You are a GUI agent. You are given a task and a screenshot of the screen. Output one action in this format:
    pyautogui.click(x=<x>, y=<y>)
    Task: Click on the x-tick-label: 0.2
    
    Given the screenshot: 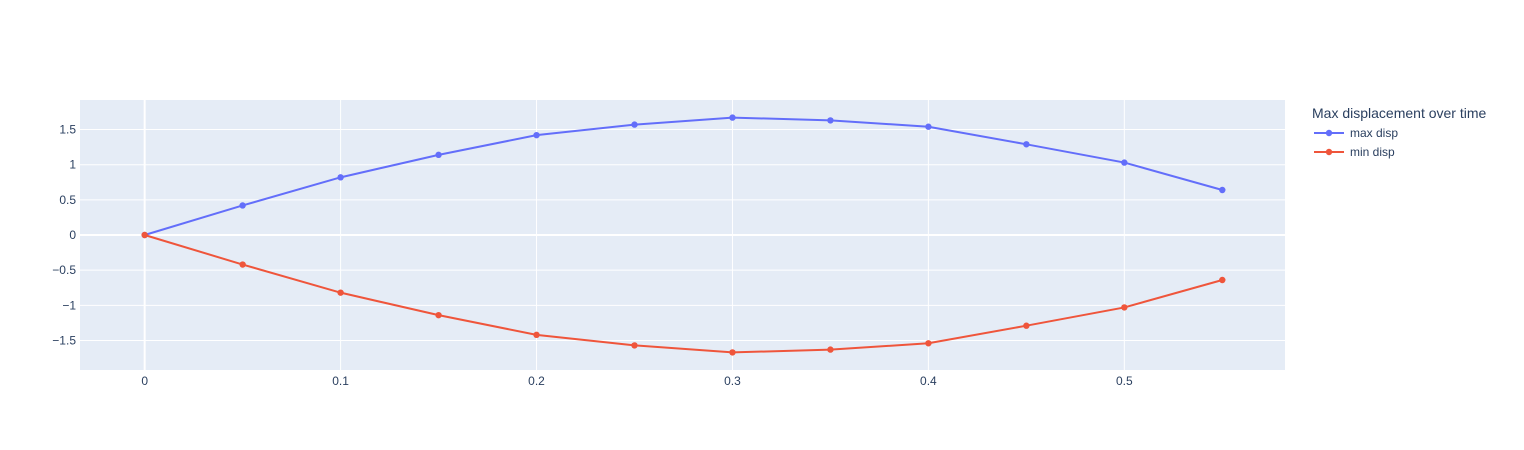 What is the action you would take?
    pyautogui.click(x=536, y=381)
    